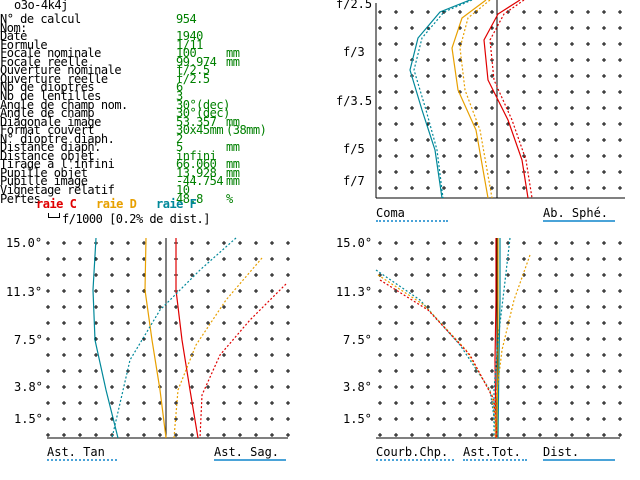 The image size is (640, 480). What do you see at coordinates (492, 452) in the screenshot?
I see `total-astigmatism-label: Ast.Tot.` at bounding box center [492, 452].